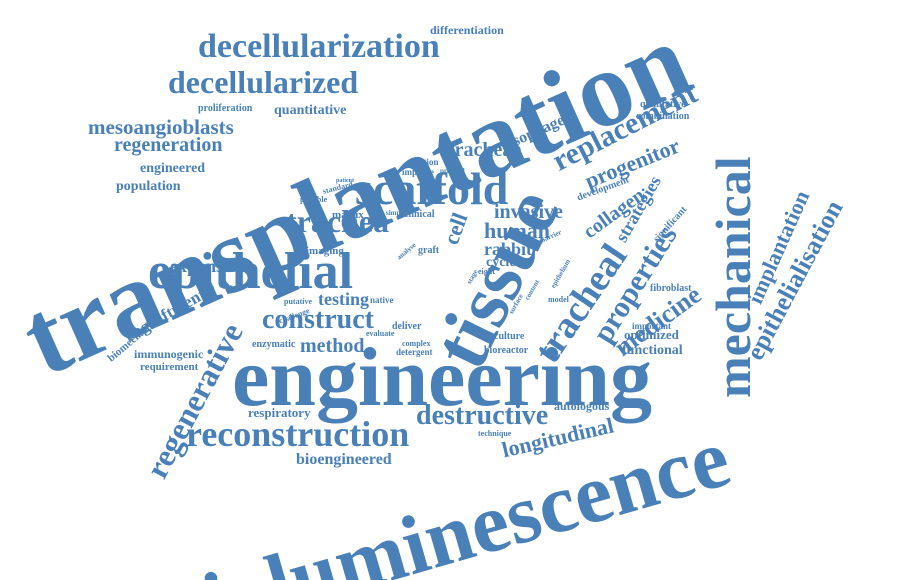  What do you see at coordinates (651, 334) in the screenshot?
I see `word-optimized: optimized` at bounding box center [651, 334].